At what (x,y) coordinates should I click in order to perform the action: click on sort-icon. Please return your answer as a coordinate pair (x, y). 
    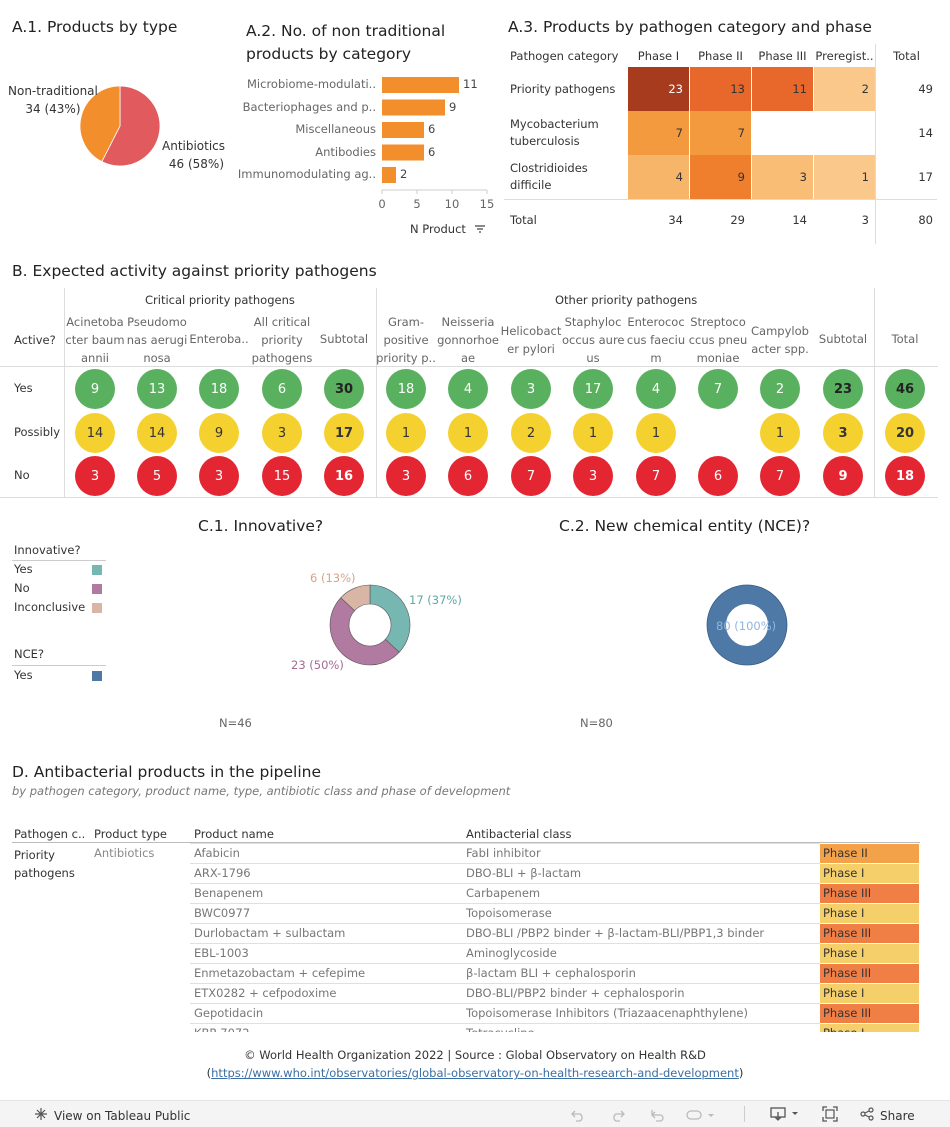
    Looking at the image, I should click on (480, 230).